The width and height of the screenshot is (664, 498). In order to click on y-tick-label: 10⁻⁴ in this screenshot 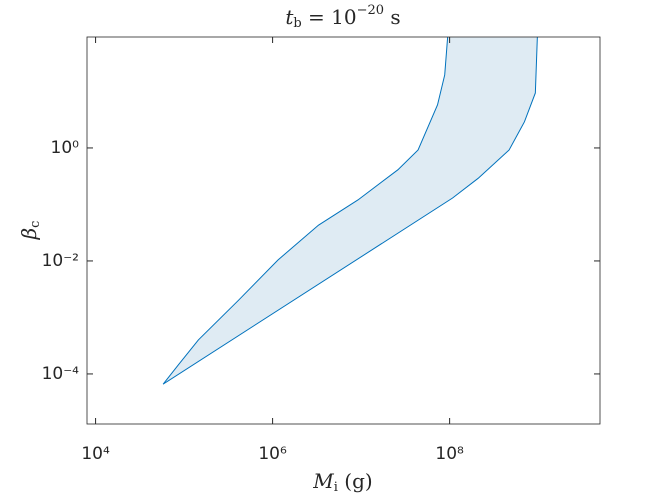, I will do `click(61, 374)`.